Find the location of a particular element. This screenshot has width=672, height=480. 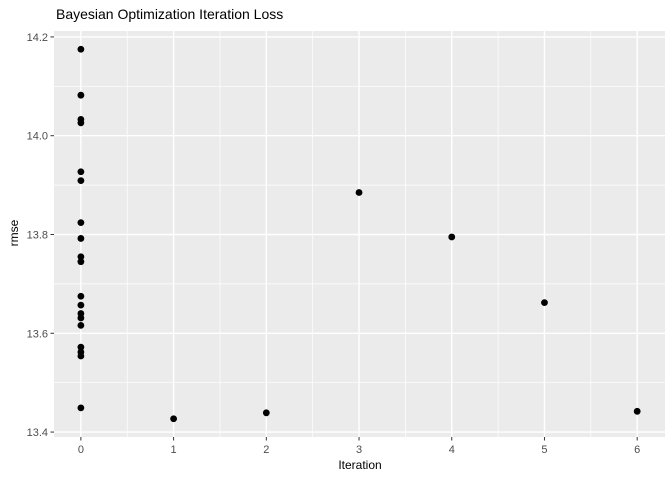

y-tick-label: 14.0 is located at coordinates (37, 137).